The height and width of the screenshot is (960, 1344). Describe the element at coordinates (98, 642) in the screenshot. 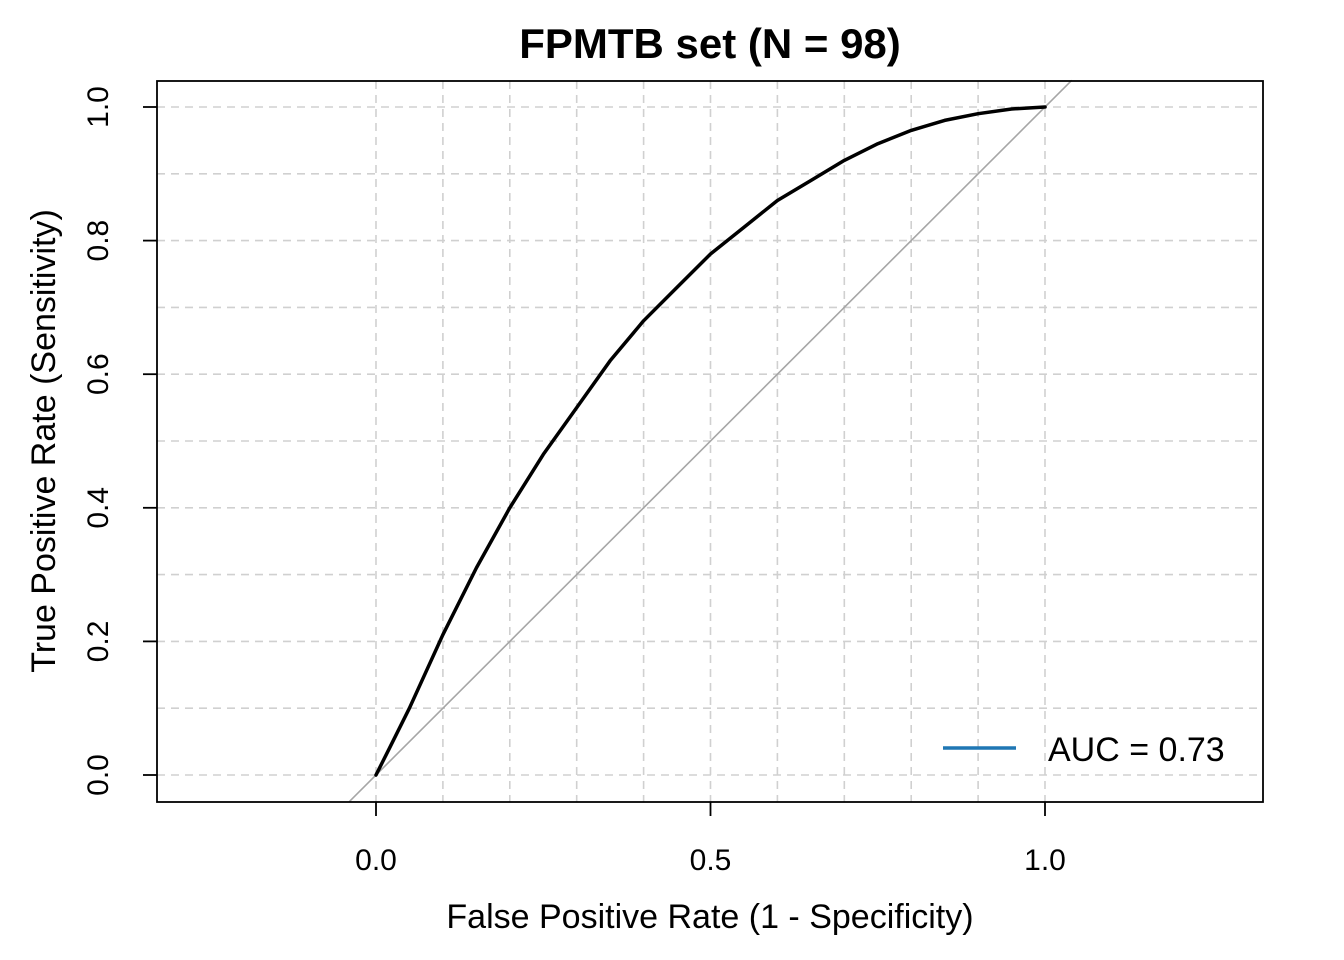

I see `y-tick-label: 0.2` at that location.